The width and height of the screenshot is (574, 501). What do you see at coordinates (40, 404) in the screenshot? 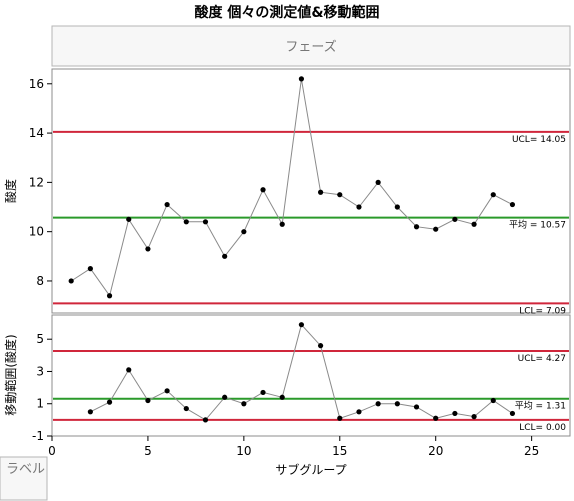
I see `moving-range-y-tick-label: 1` at bounding box center [40, 404].